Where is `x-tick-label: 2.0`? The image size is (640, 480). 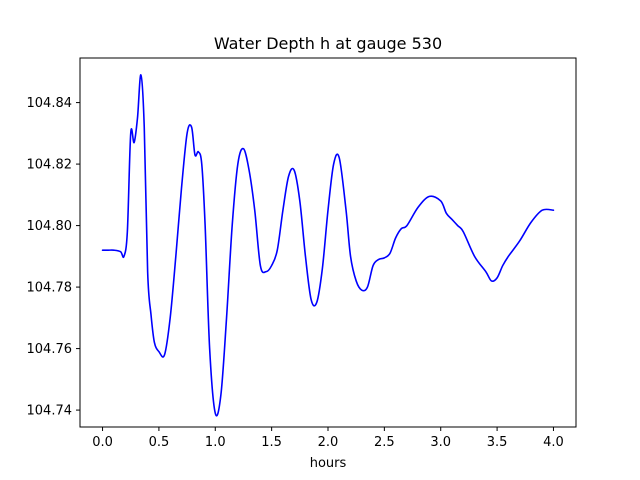 x-tick-label: 2.0 is located at coordinates (328, 442).